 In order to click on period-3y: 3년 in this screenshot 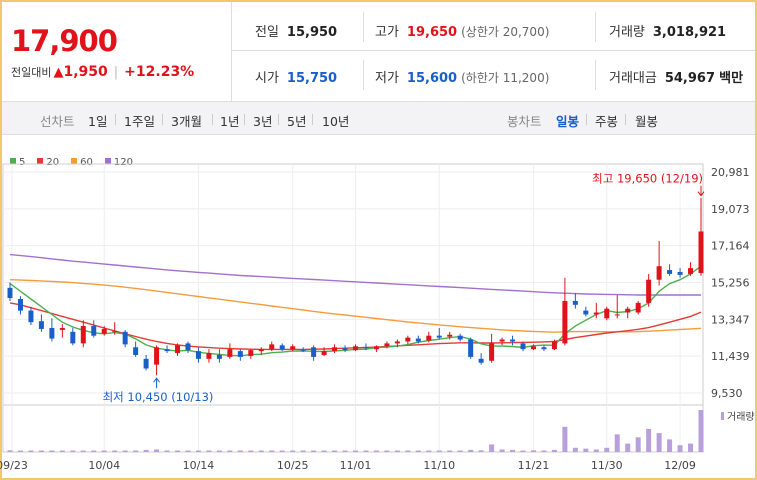, I will do `click(263, 121)`.